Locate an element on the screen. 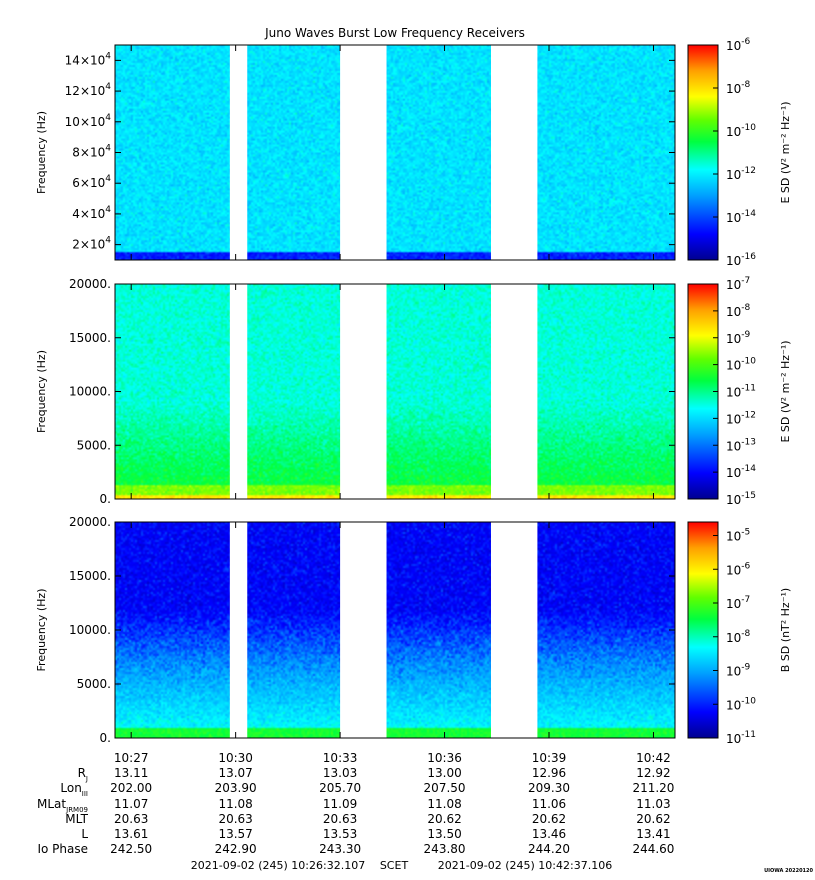 The height and width of the screenshot is (880, 815). ephemeris-value: 243.80 is located at coordinates (445, 849).